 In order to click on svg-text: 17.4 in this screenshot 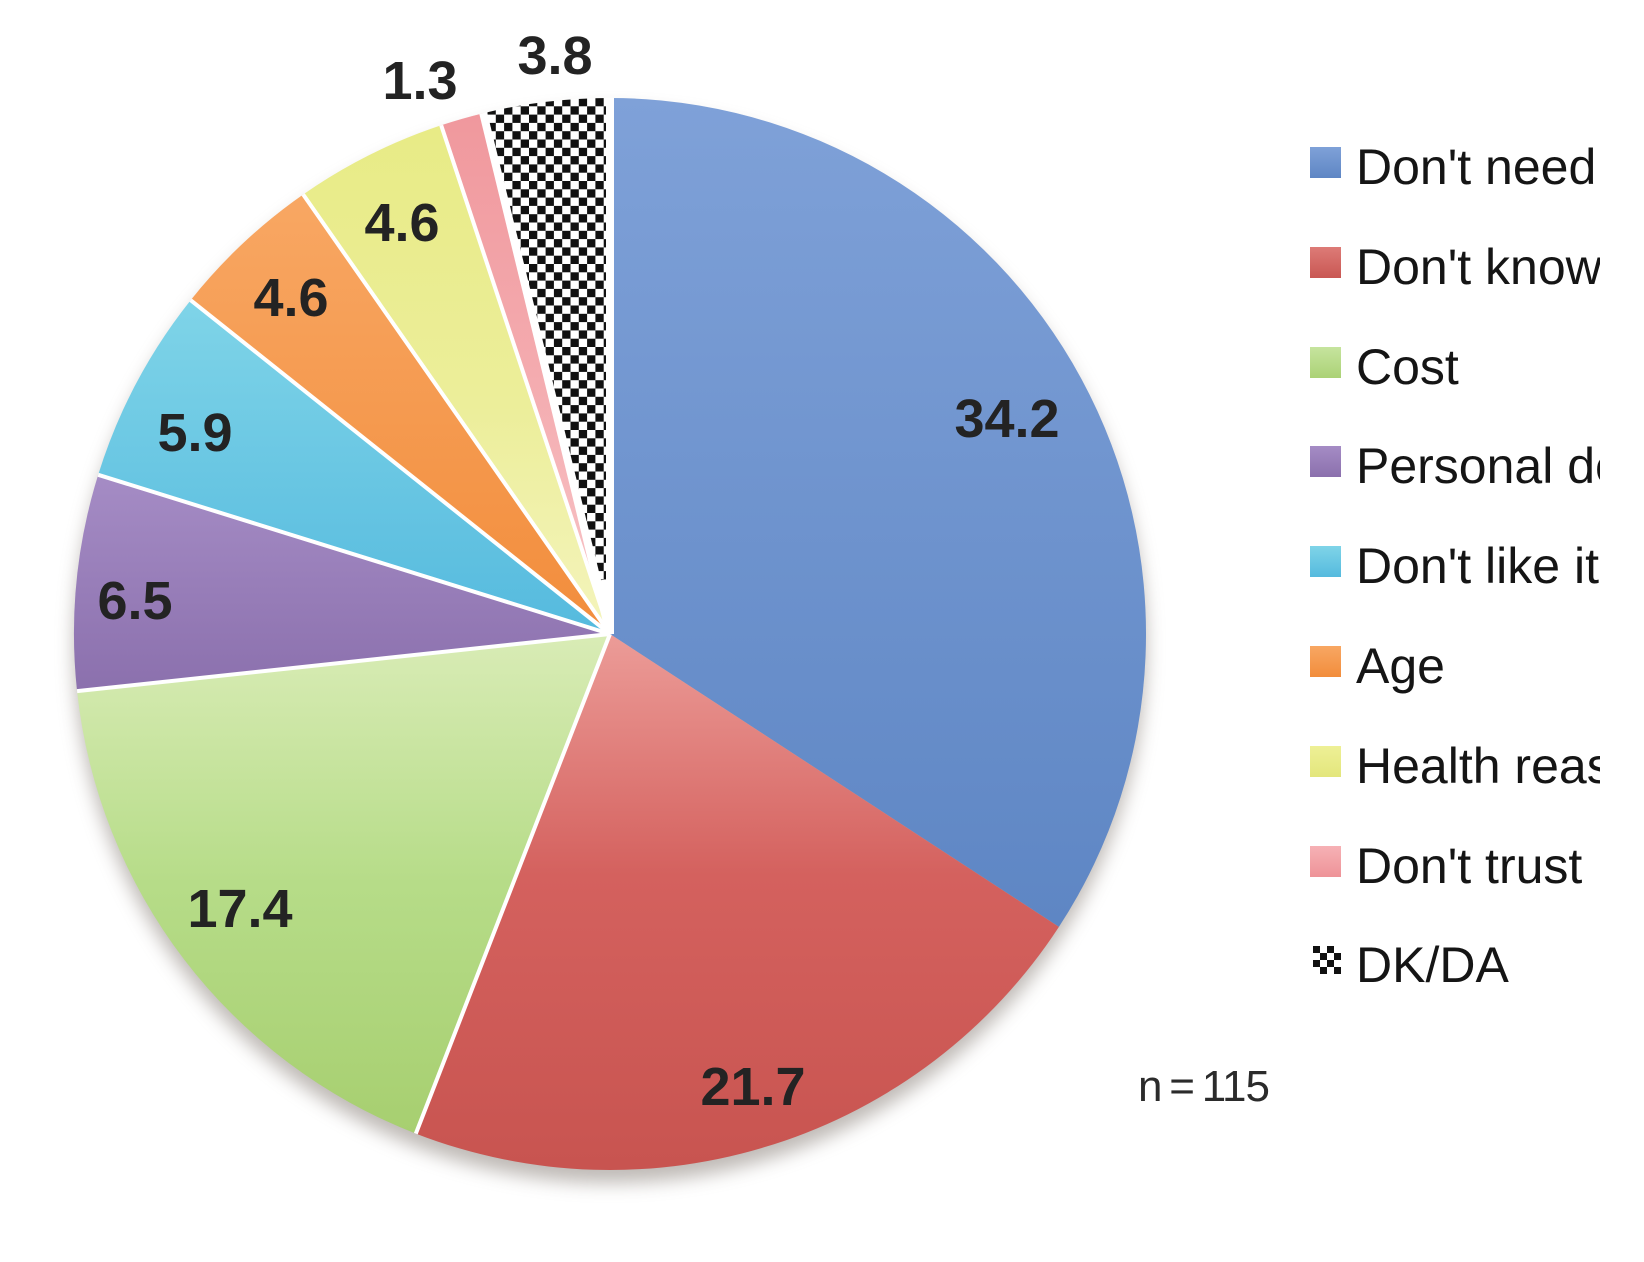, I will do `click(239, 909)`.